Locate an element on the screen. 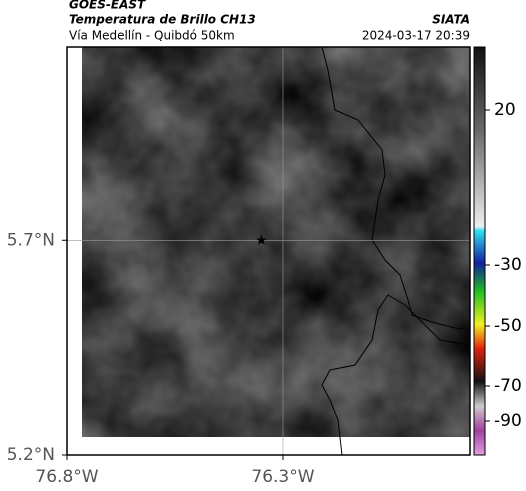 The width and height of the screenshot is (526, 491). colorbar-label: -90 is located at coordinates (508, 421).